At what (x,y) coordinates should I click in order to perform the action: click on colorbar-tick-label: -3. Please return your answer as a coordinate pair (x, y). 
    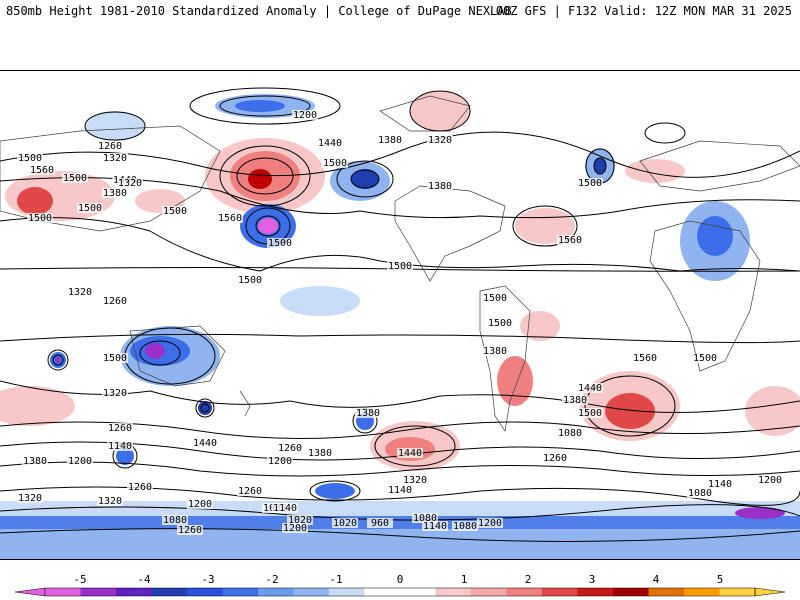
    Looking at the image, I should click on (207, 579).